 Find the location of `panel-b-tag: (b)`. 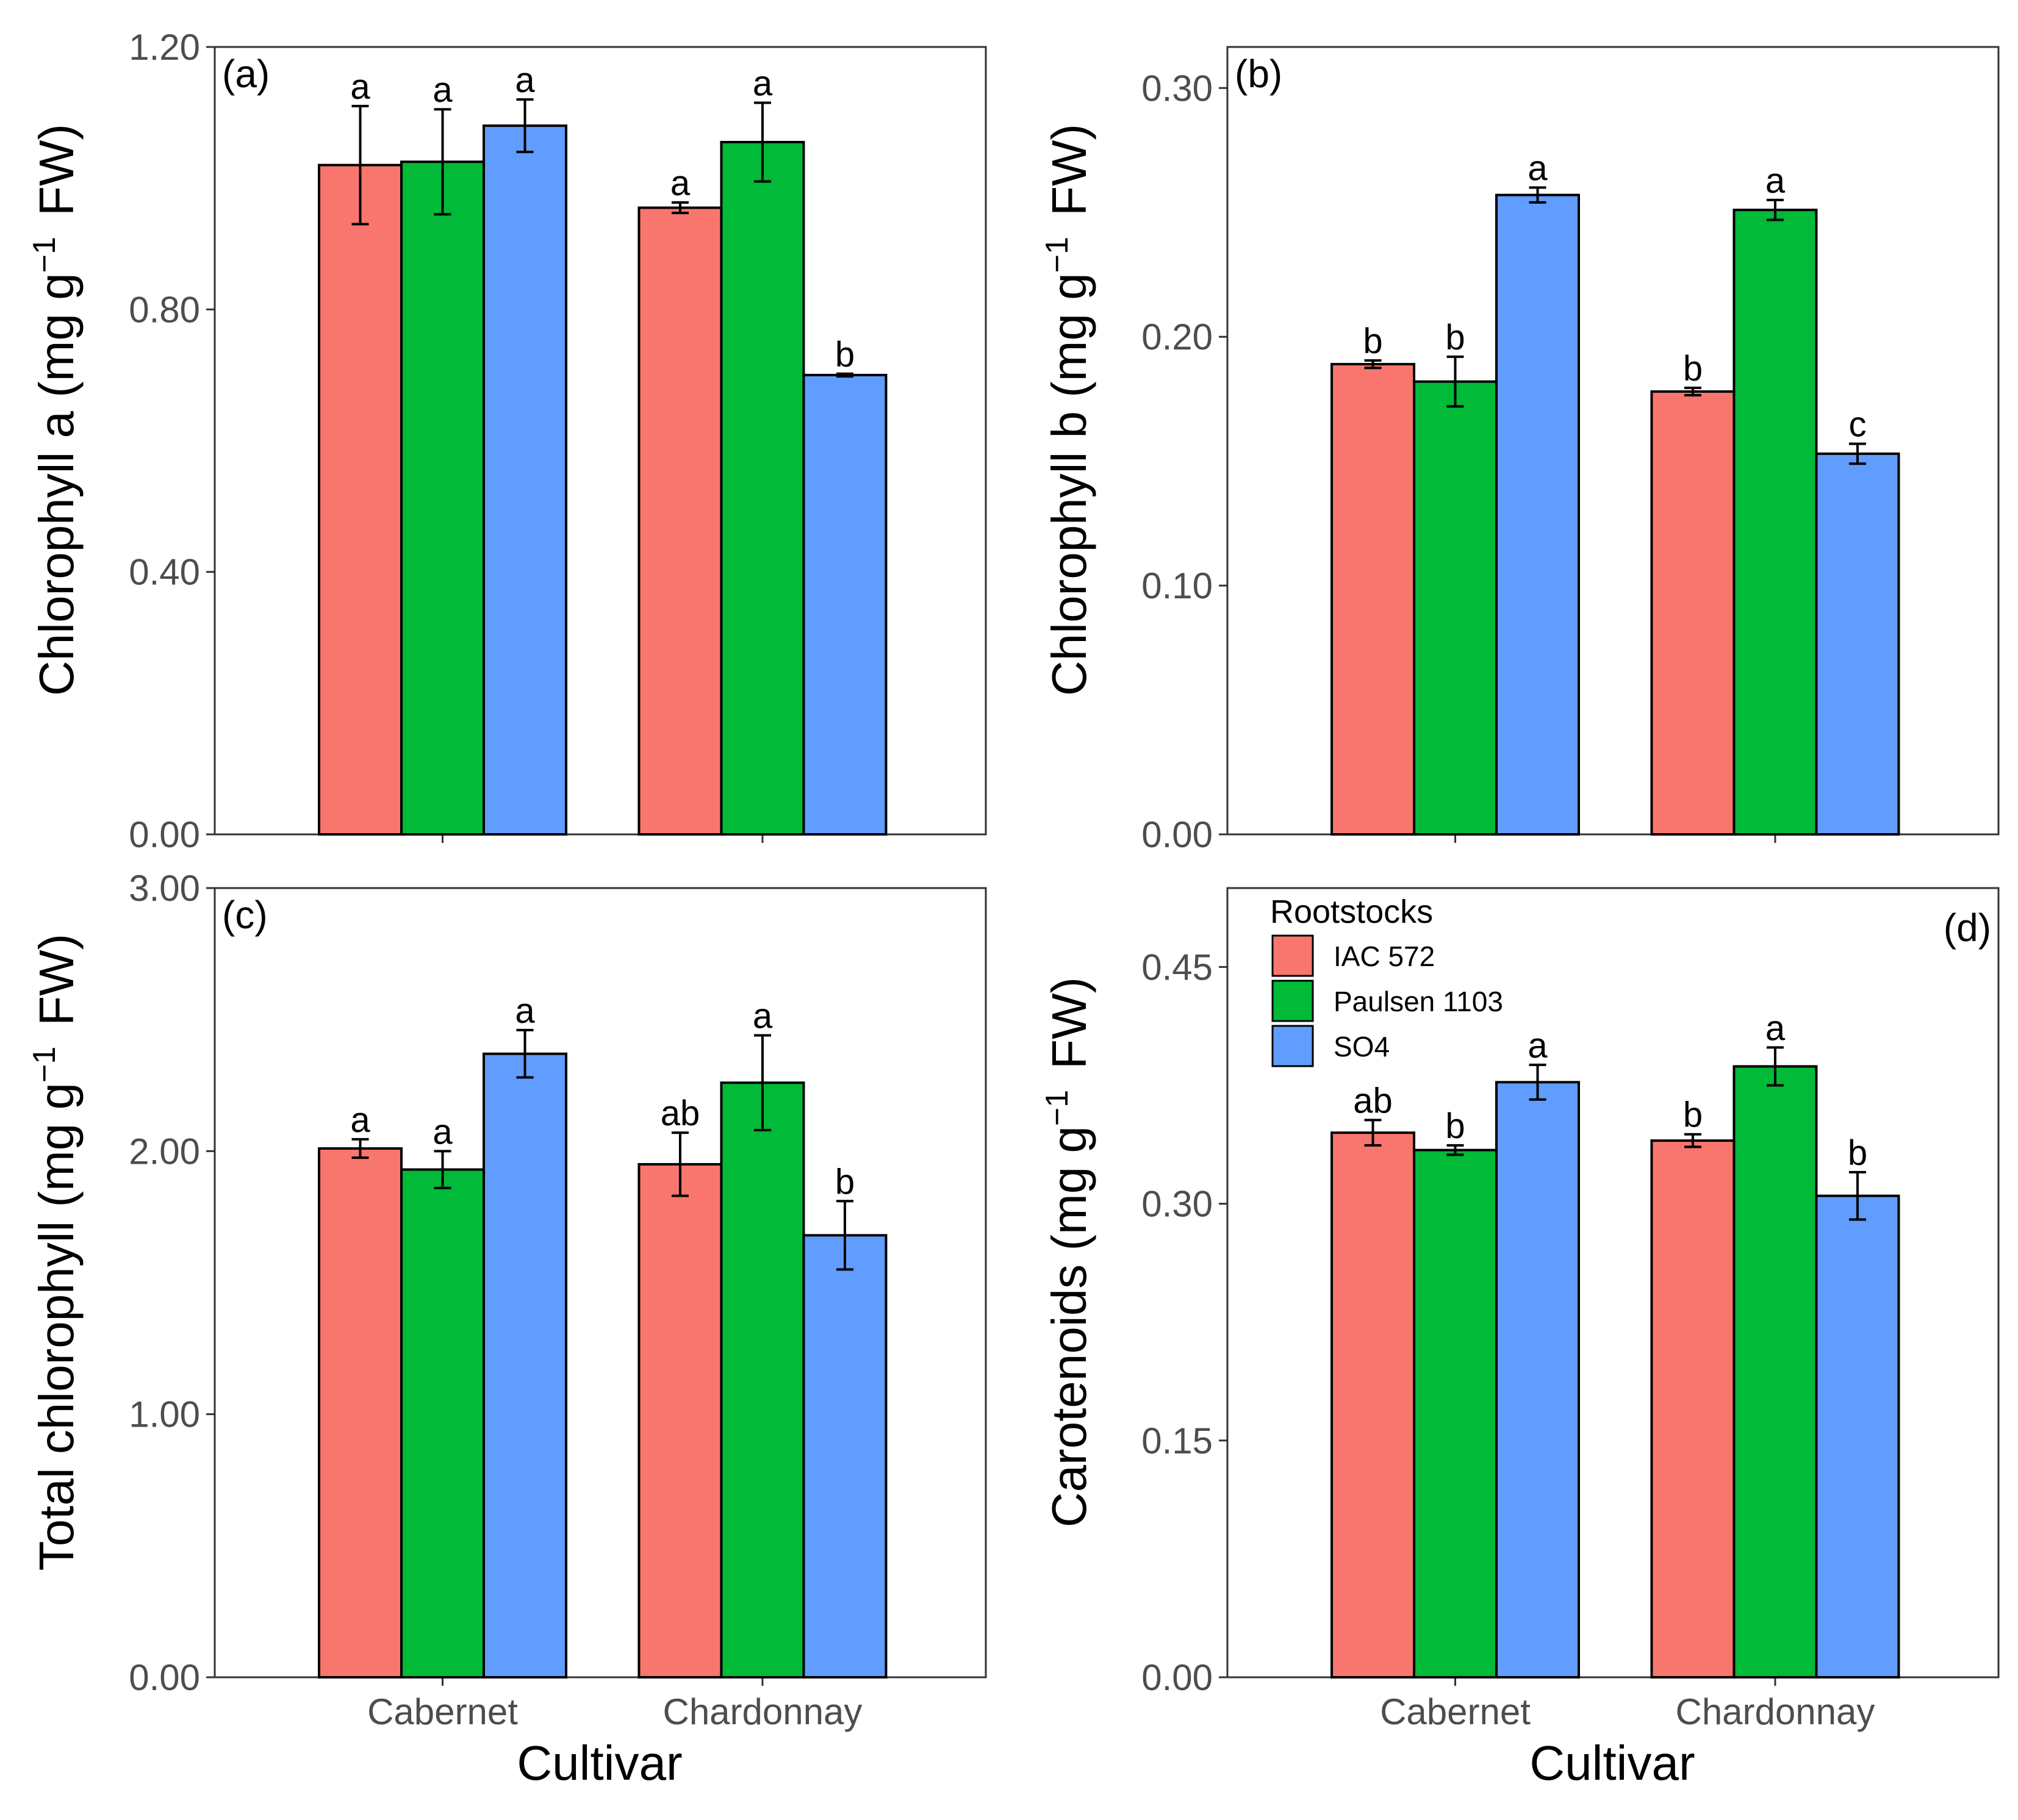

panel-b-tag: (b) is located at coordinates (1258, 74).